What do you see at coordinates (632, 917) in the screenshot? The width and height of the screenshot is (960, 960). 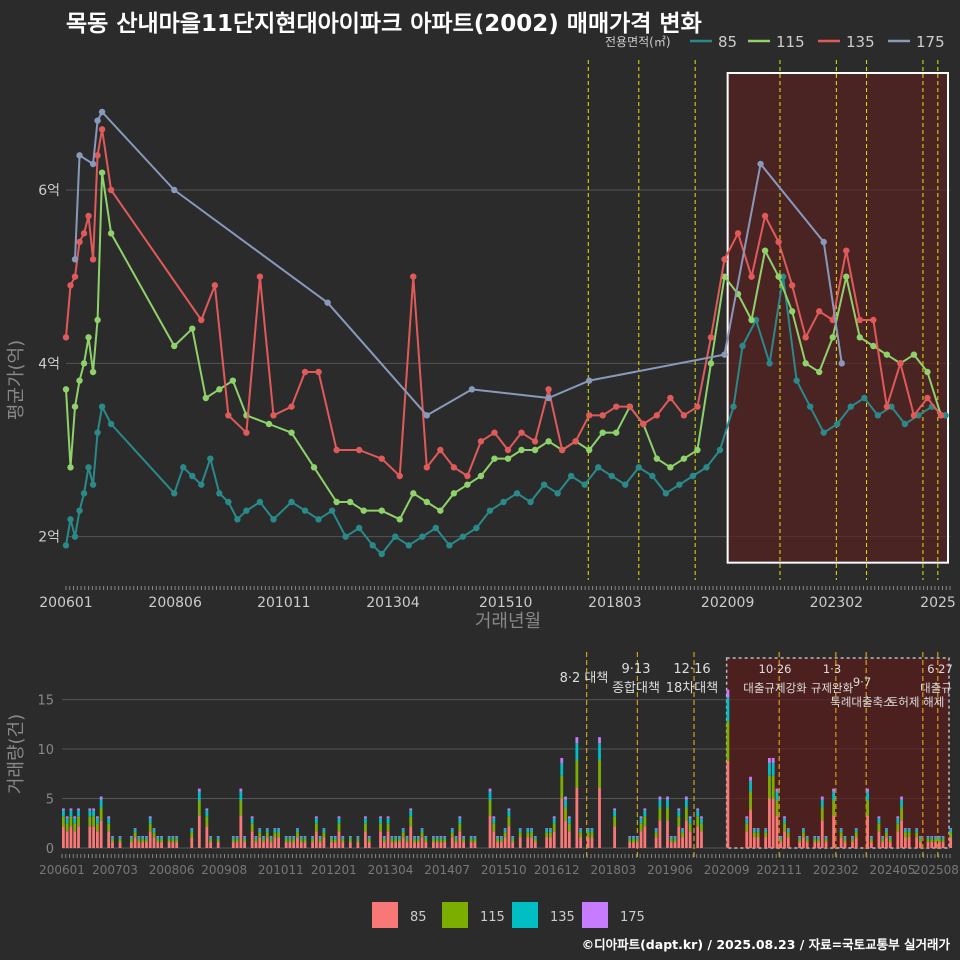 I see `bottom-legend-label-175: 175` at bounding box center [632, 917].